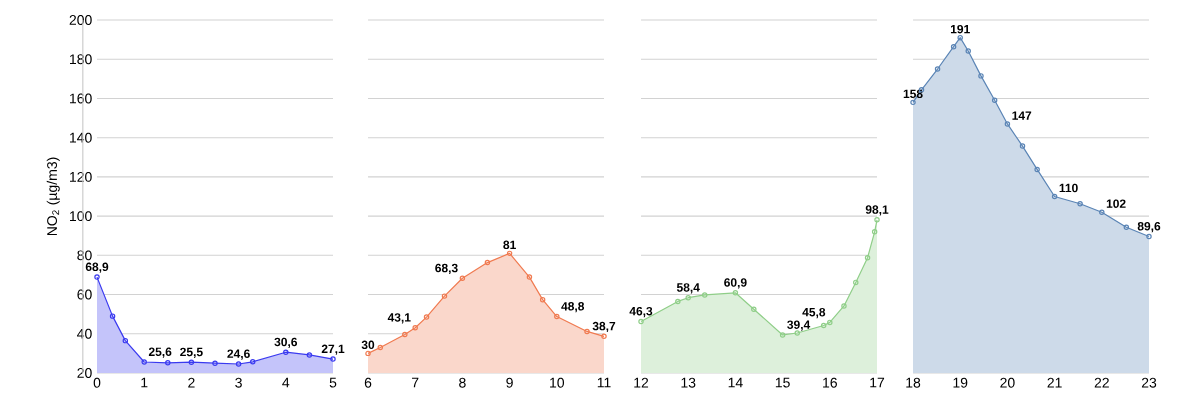  What do you see at coordinates (368, 382) in the screenshot?
I see `x-tick-label: 6` at bounding box center [368, 382].